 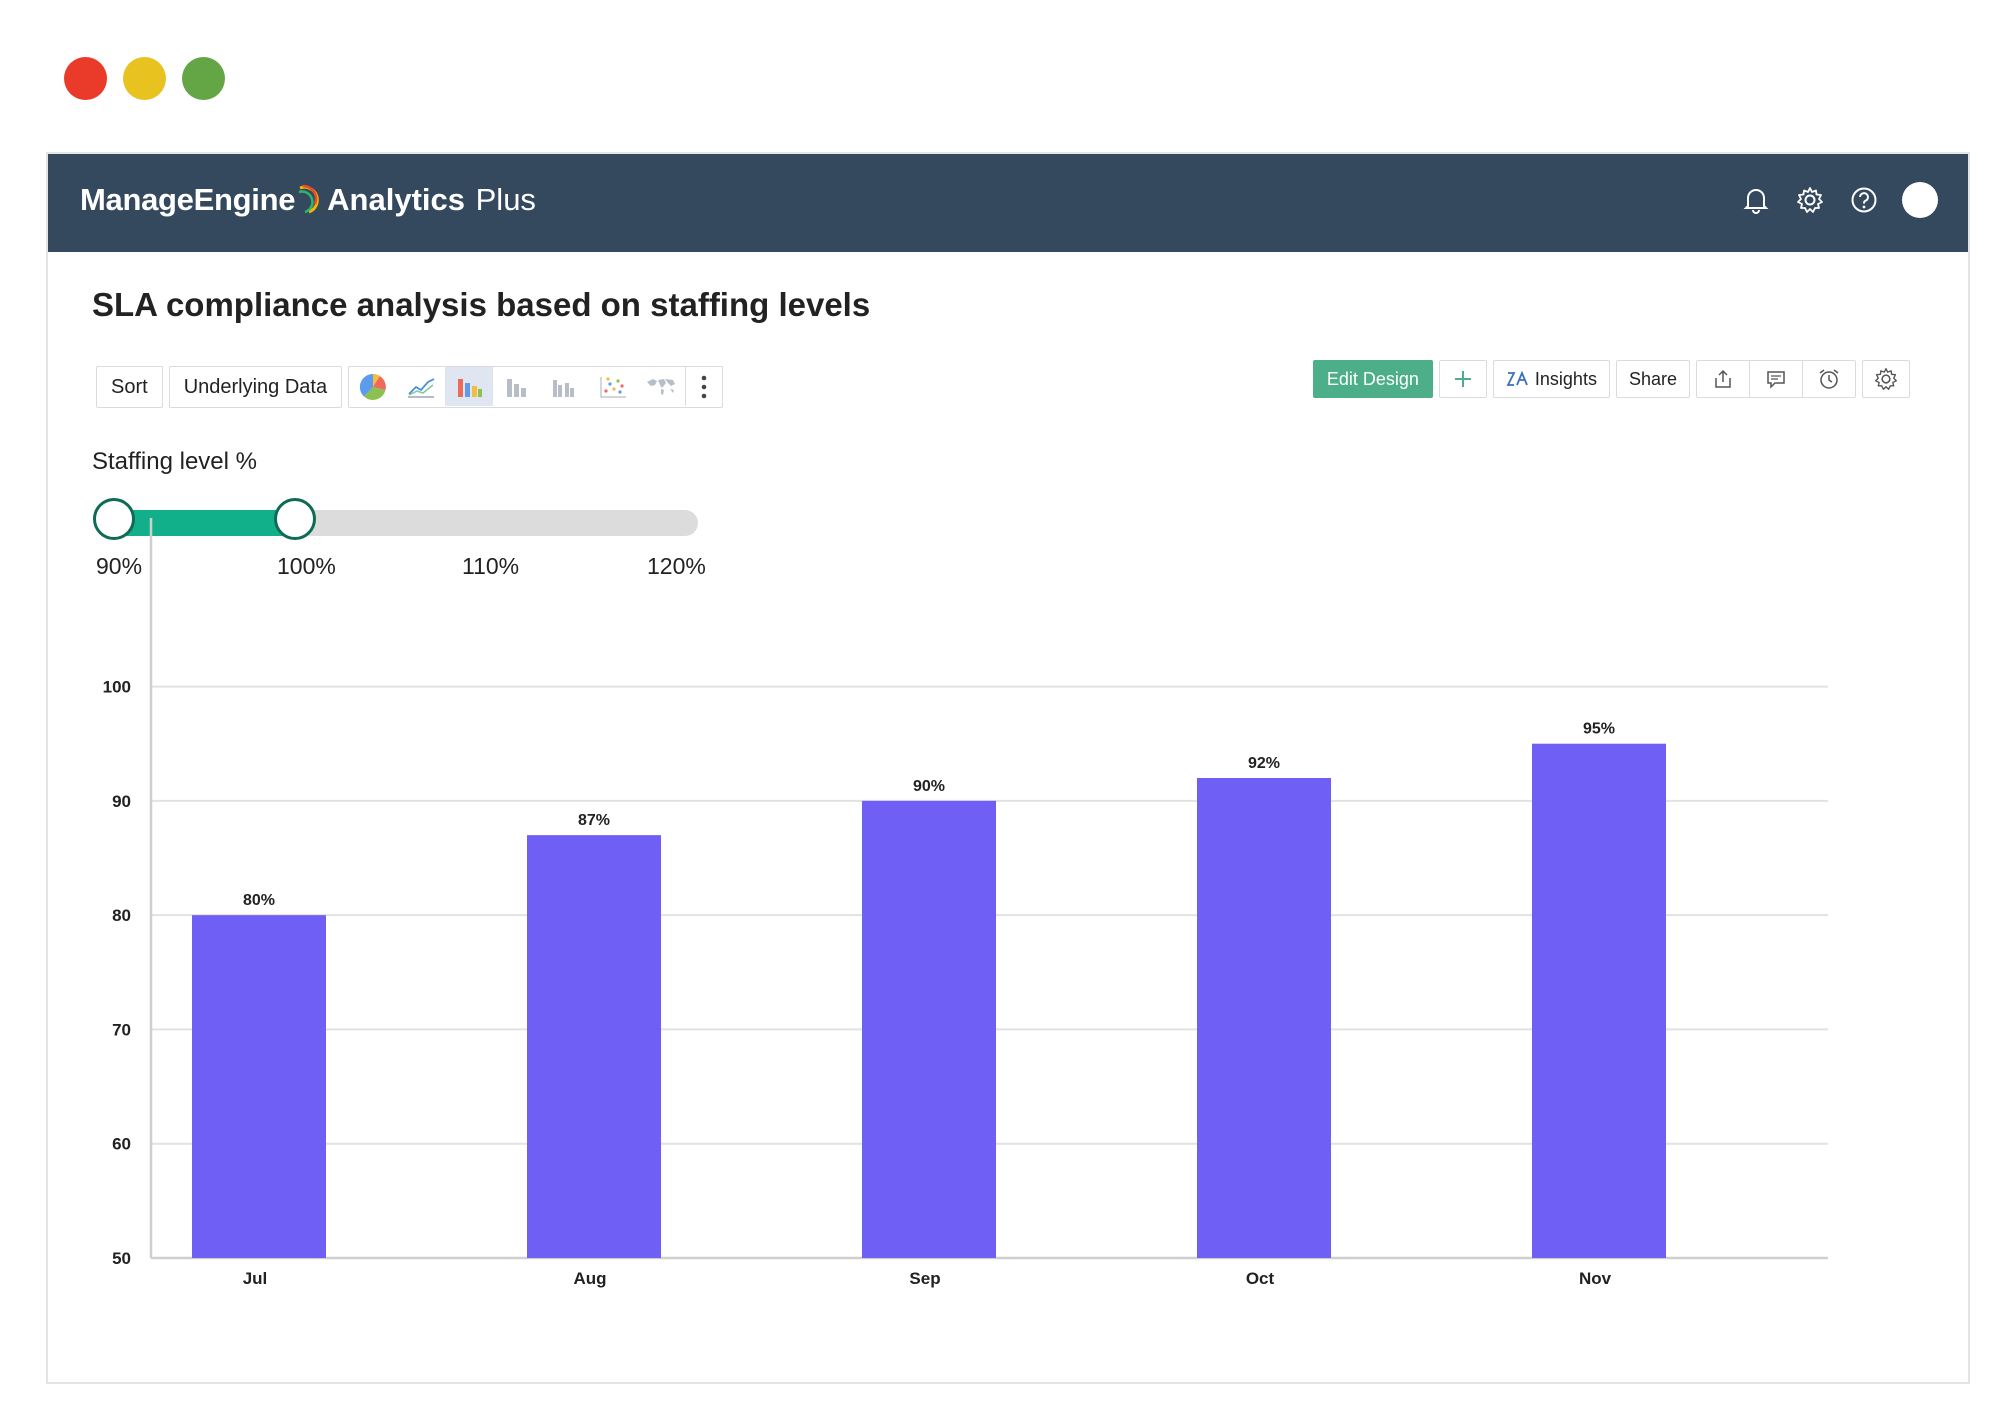 What do you see at coordinates (1723, 379) in the screenshot?
I see `export-icon` at bounding box center [1723, 379].